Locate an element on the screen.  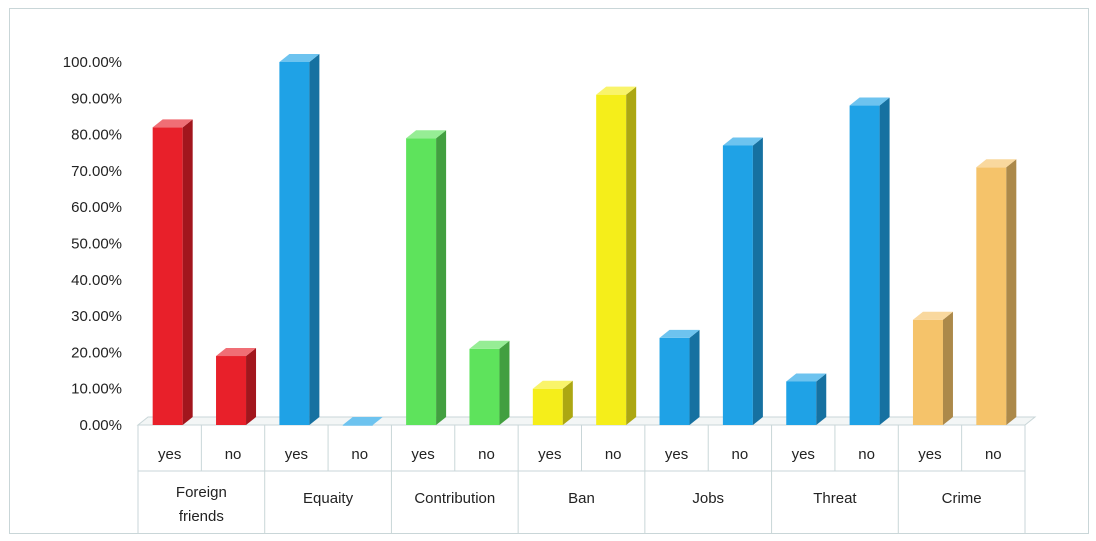
bar-threat-yes is located at coordinates (806, 399).